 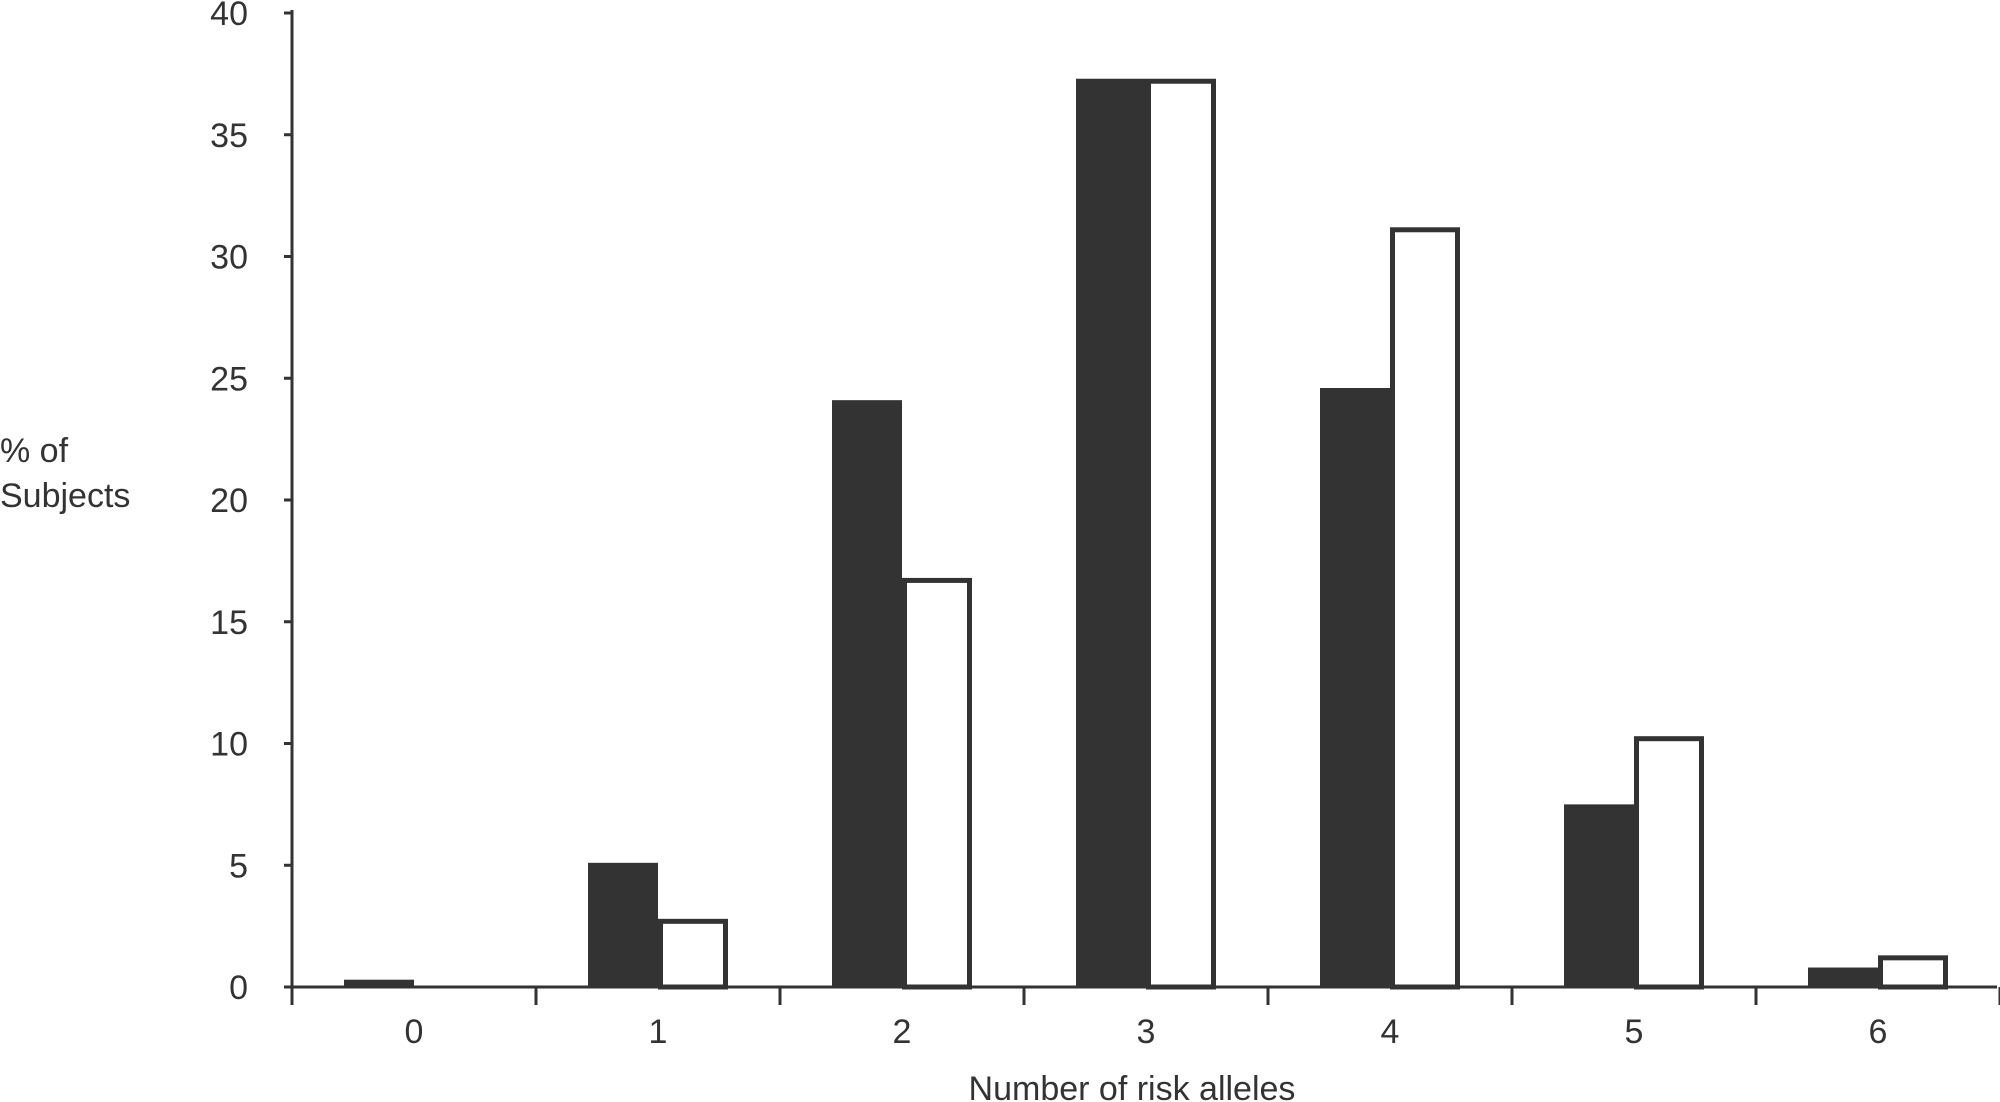 What do you see at coordinates (34, 451) in the screenshot?
I see `y-axis-title-line-1: % of` at bounding box center [34, 451].